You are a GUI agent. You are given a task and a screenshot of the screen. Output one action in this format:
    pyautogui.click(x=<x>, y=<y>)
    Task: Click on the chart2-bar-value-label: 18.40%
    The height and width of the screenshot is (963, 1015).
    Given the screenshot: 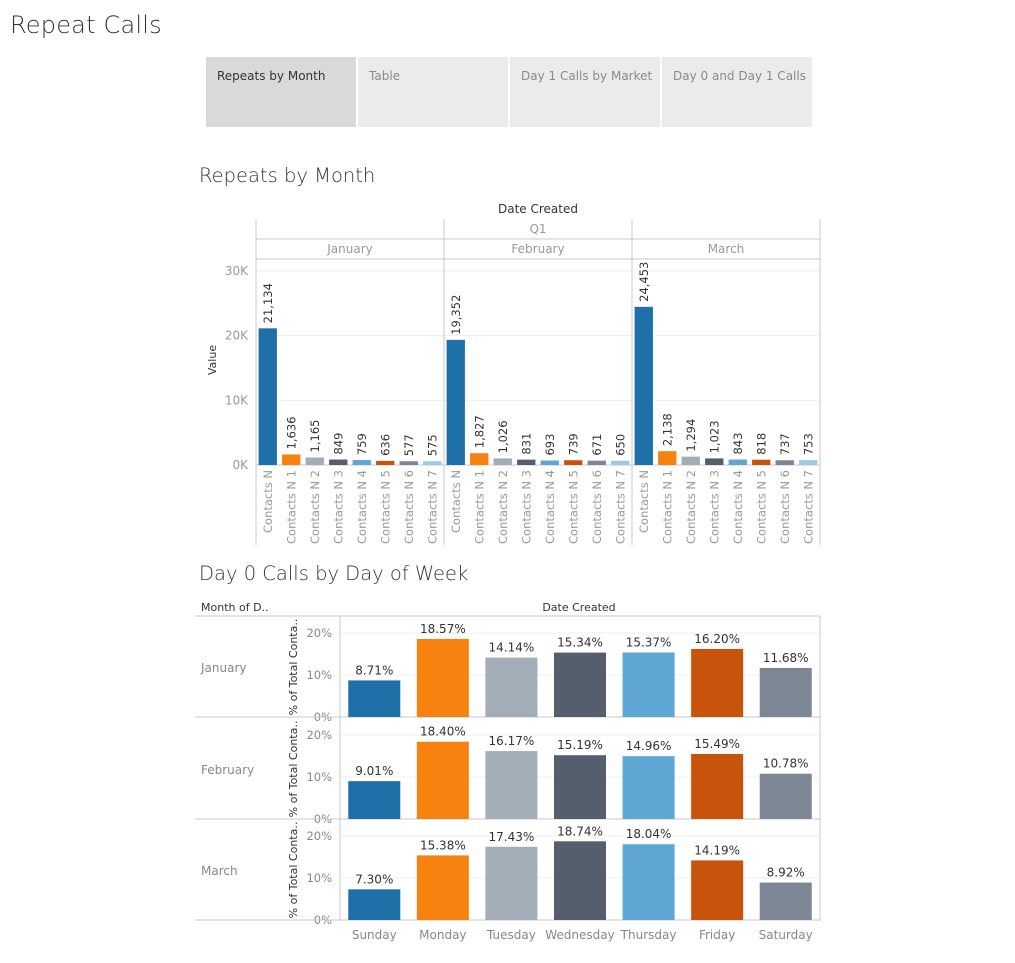 What is the action you would take?
    pyautogui.click(x=443, y=732)
    